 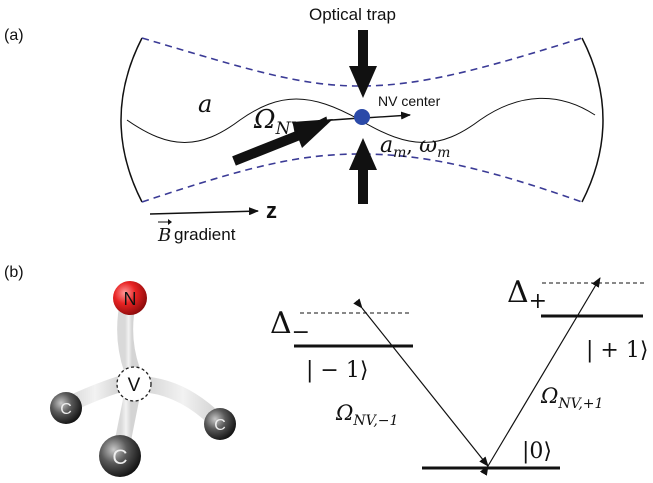 I want to click on carbon-atom-right, so click(x=220, y=424).